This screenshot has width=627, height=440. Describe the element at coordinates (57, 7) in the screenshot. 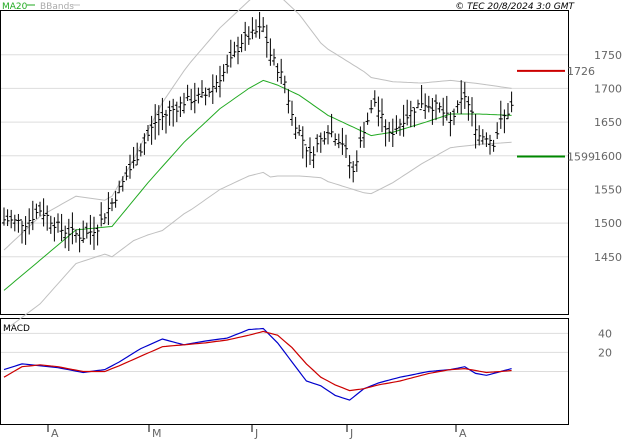

I see `legend-bbands: BBands` at that location.